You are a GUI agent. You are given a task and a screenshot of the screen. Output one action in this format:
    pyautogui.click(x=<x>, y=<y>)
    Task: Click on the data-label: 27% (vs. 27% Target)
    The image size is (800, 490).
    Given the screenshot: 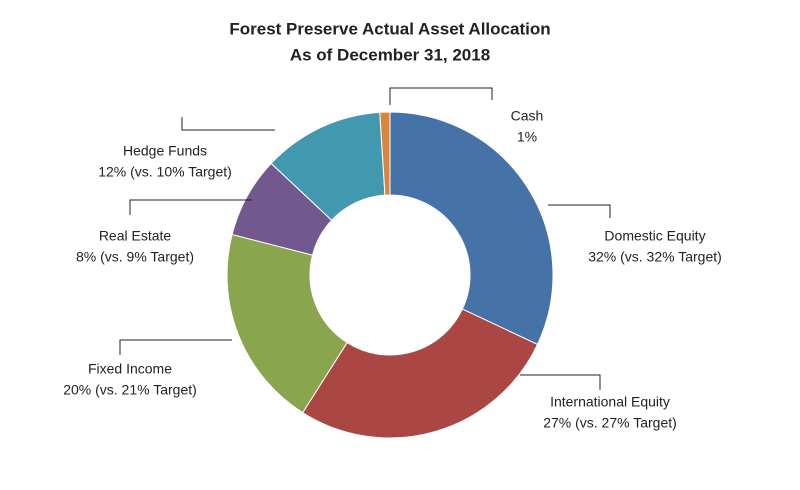 What is the action you would take?
    pyautogui.click(x=610, y=423)
    